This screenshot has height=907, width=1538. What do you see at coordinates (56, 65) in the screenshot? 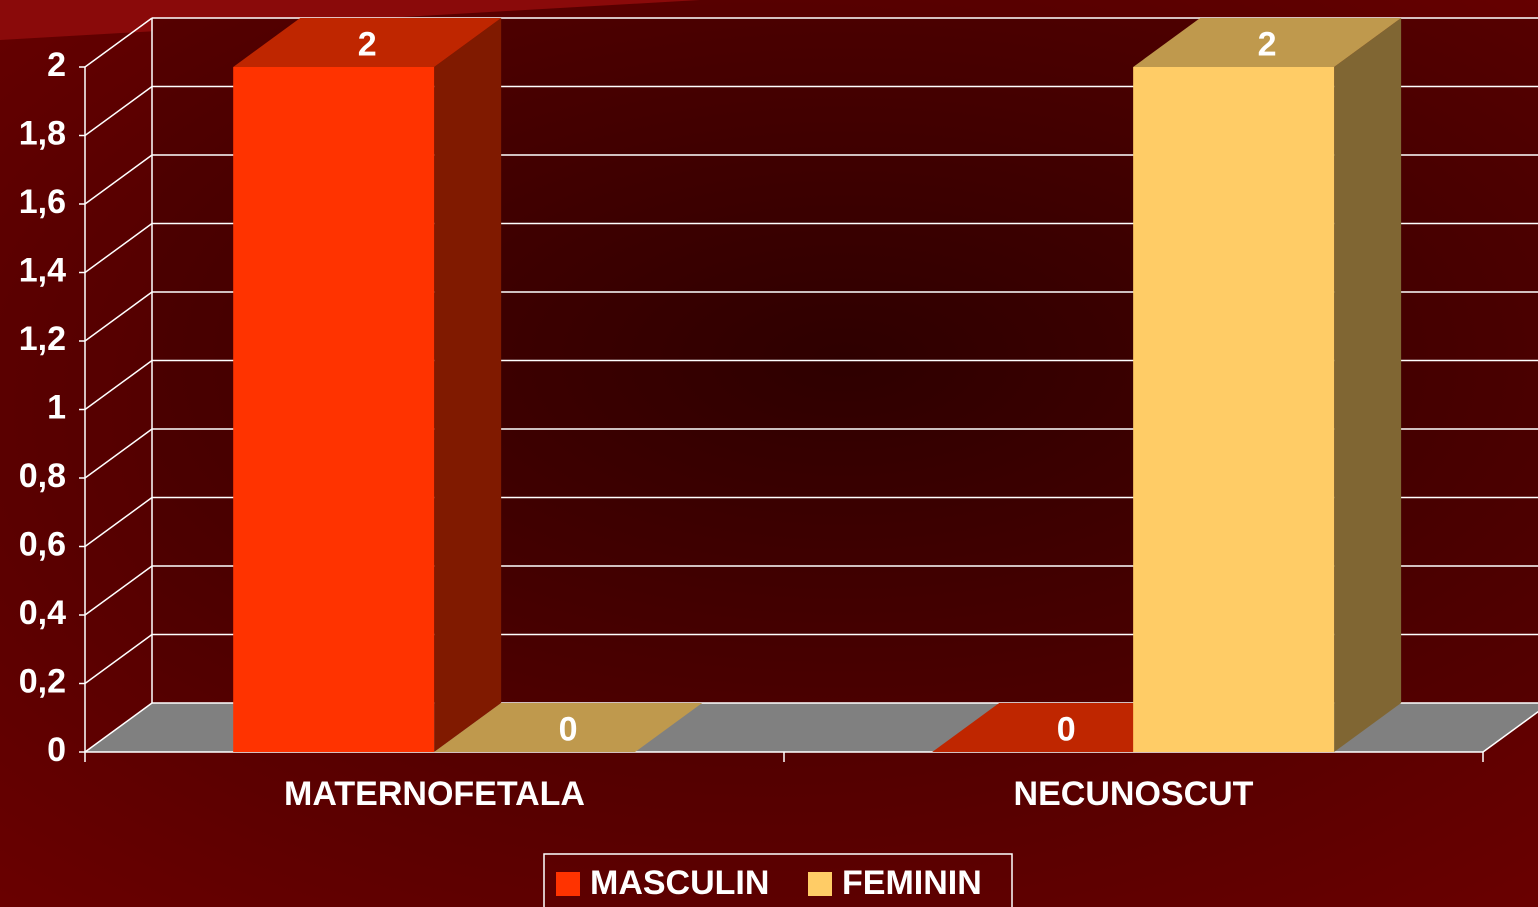
I see `y-tick-label: 2` at bounding box center [56, 65].